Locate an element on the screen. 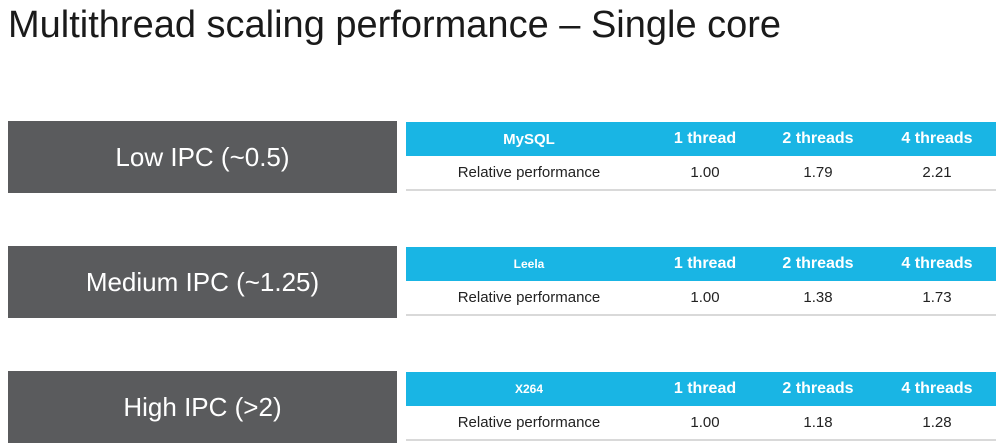 The height and width of the screenshot is (448, 1000). value-2-threads: 1.79 is located at coordinates (818, 172).